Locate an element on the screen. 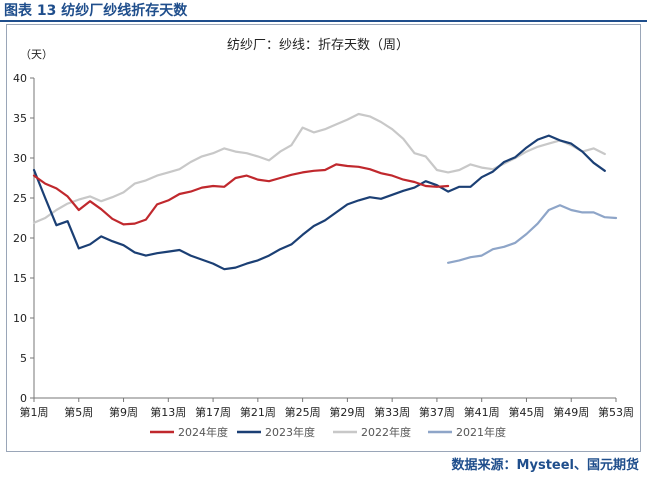 This screenshot has width=647, height=477. y-tick-group: 0 5 10 15 20 25 30 35 40 is located at coordinates (23, 238).